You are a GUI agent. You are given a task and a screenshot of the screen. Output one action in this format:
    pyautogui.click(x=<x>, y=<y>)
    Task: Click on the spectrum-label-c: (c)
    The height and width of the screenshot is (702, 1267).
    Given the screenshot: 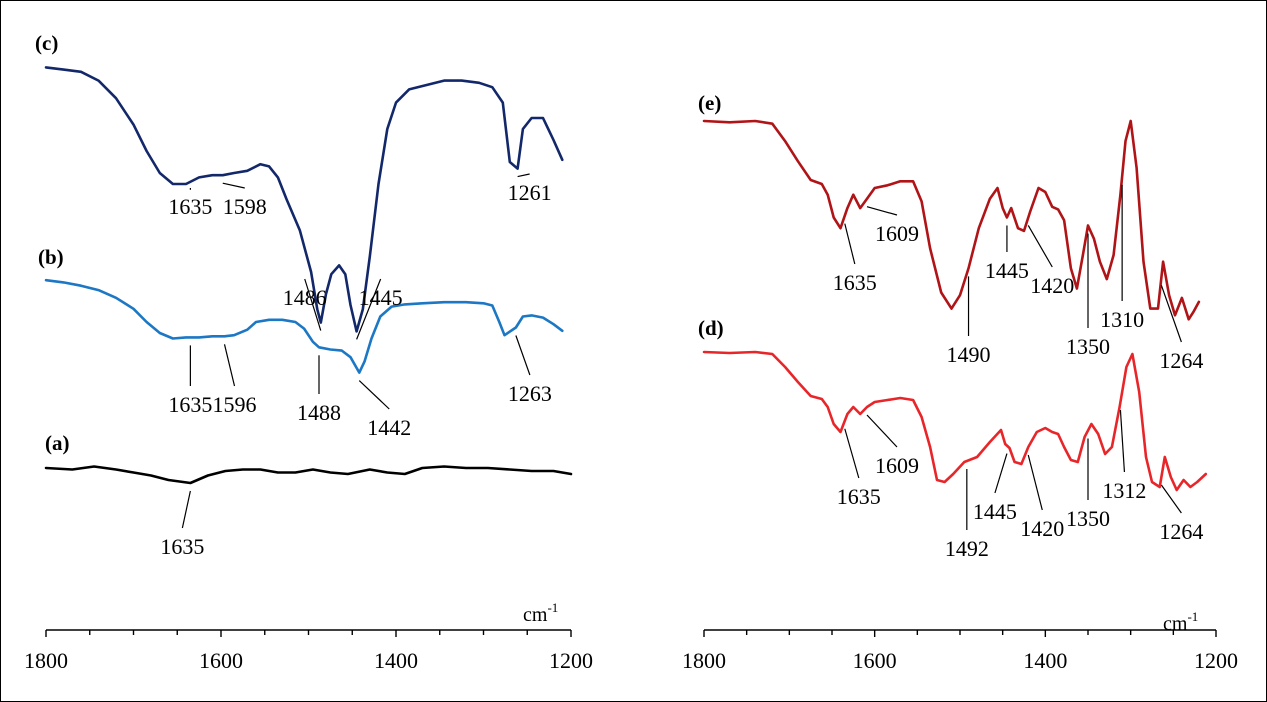 What is the action you would take?
    pyautogui.click(x=46, y=43)
    